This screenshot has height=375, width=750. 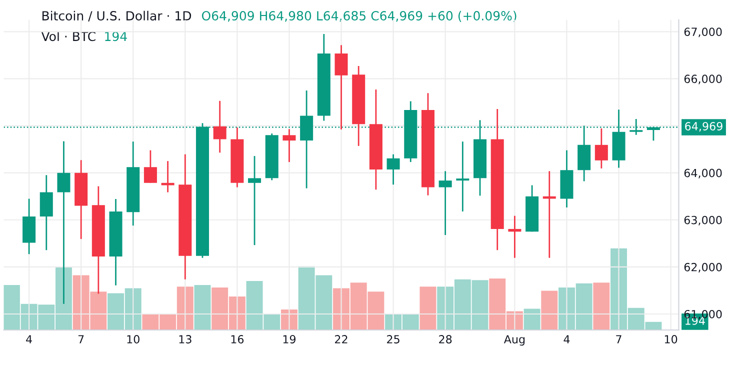 What do you see at coordinates (359, 16) in the screenshot?
I see `annotation: O64,909 H64,980 L64,685 C64,969 +60 (+0.09%)` at bounding box center [359, 16].